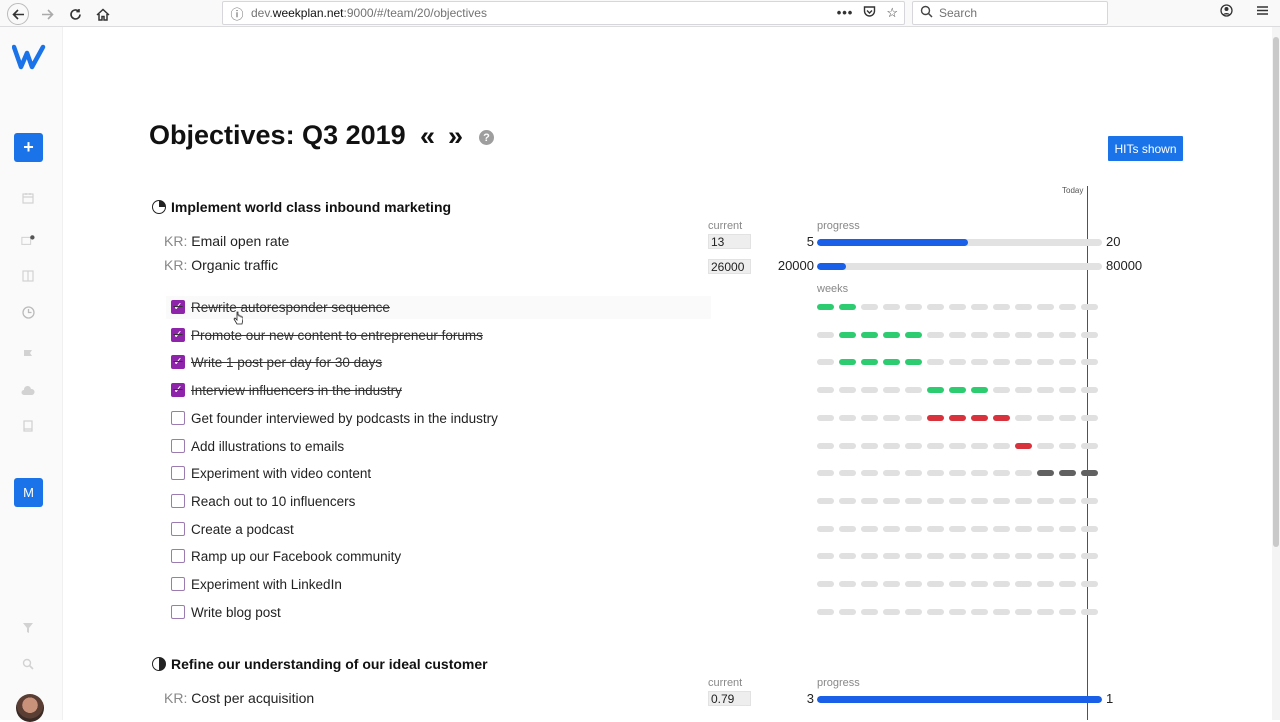 The width and height of the screenshot is (1280, 722). What do you see at coordinates (263, 501) in the screenshot?
I see `task-row: Reach out to 10 influencers` at bounding box center [263, 501].